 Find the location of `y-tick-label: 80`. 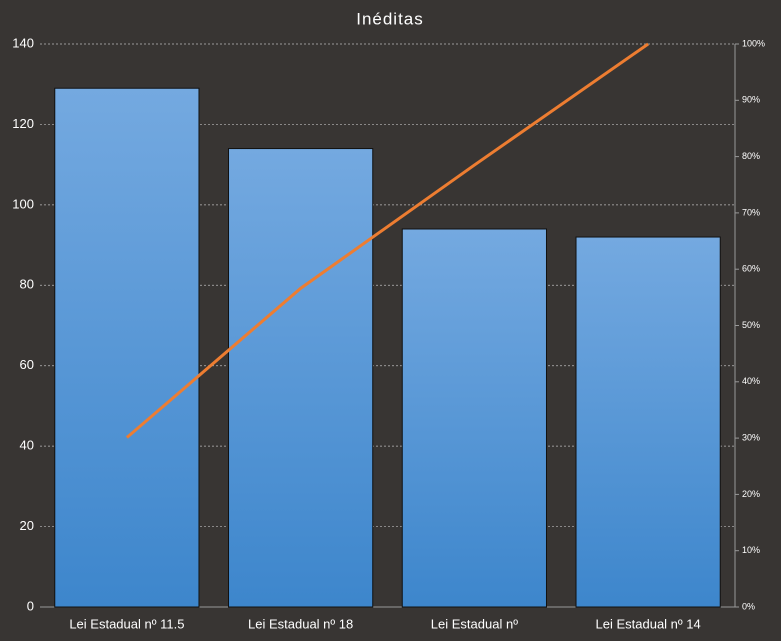

y-tick-label: 80 is located at coordinates (27, 284).